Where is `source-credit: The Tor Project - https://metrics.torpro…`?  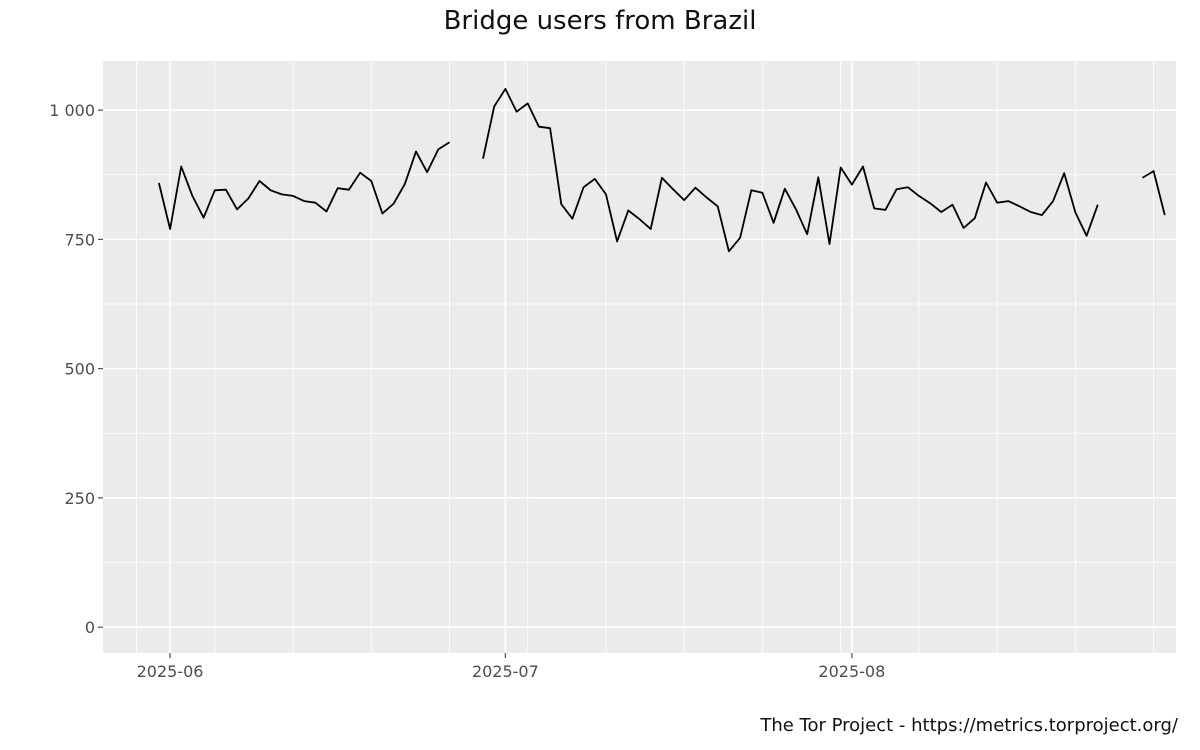
source-credit: The Tor Project - https://metrics.torpro… is located at coordinates (969, 725).